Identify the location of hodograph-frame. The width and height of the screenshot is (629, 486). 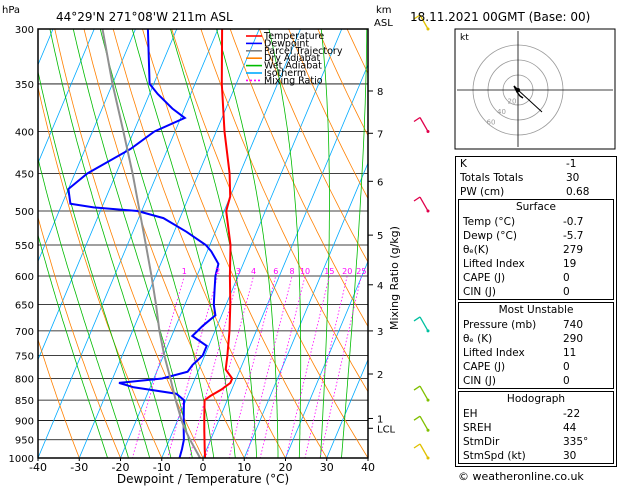
(535, 89).